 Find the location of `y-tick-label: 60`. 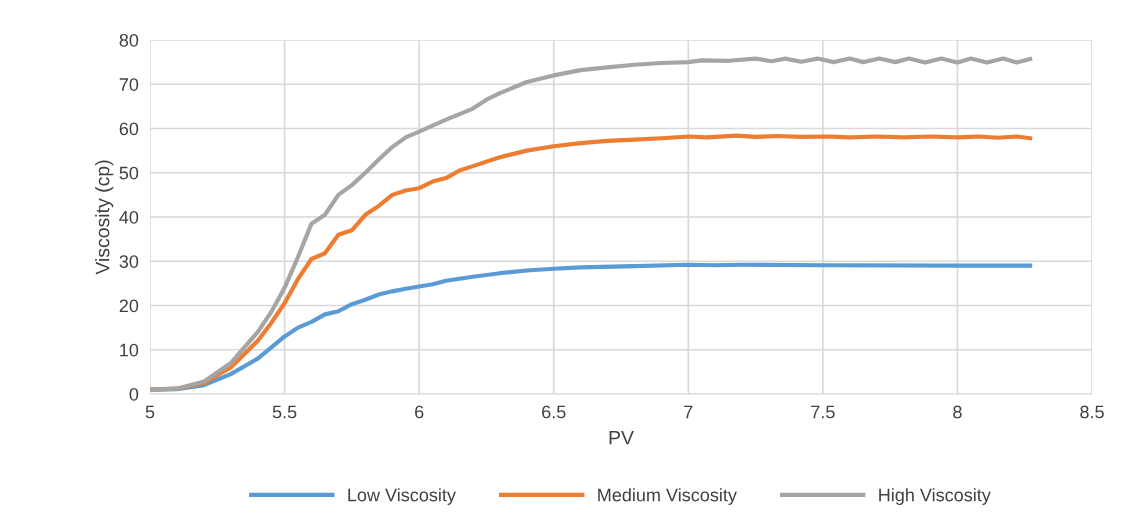

y-tick-label: 60 is located at coordinates (129, 129).